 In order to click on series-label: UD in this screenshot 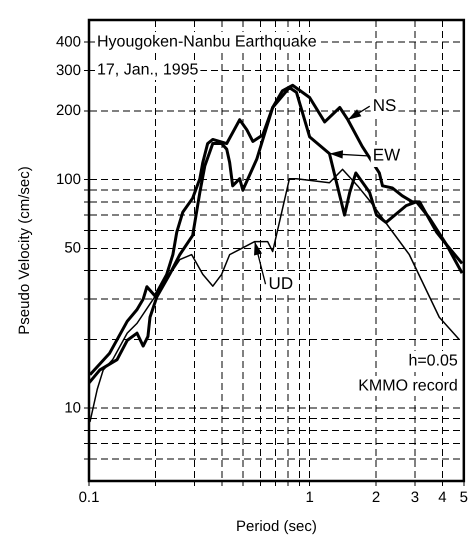, I will do `click(281, 283)`.